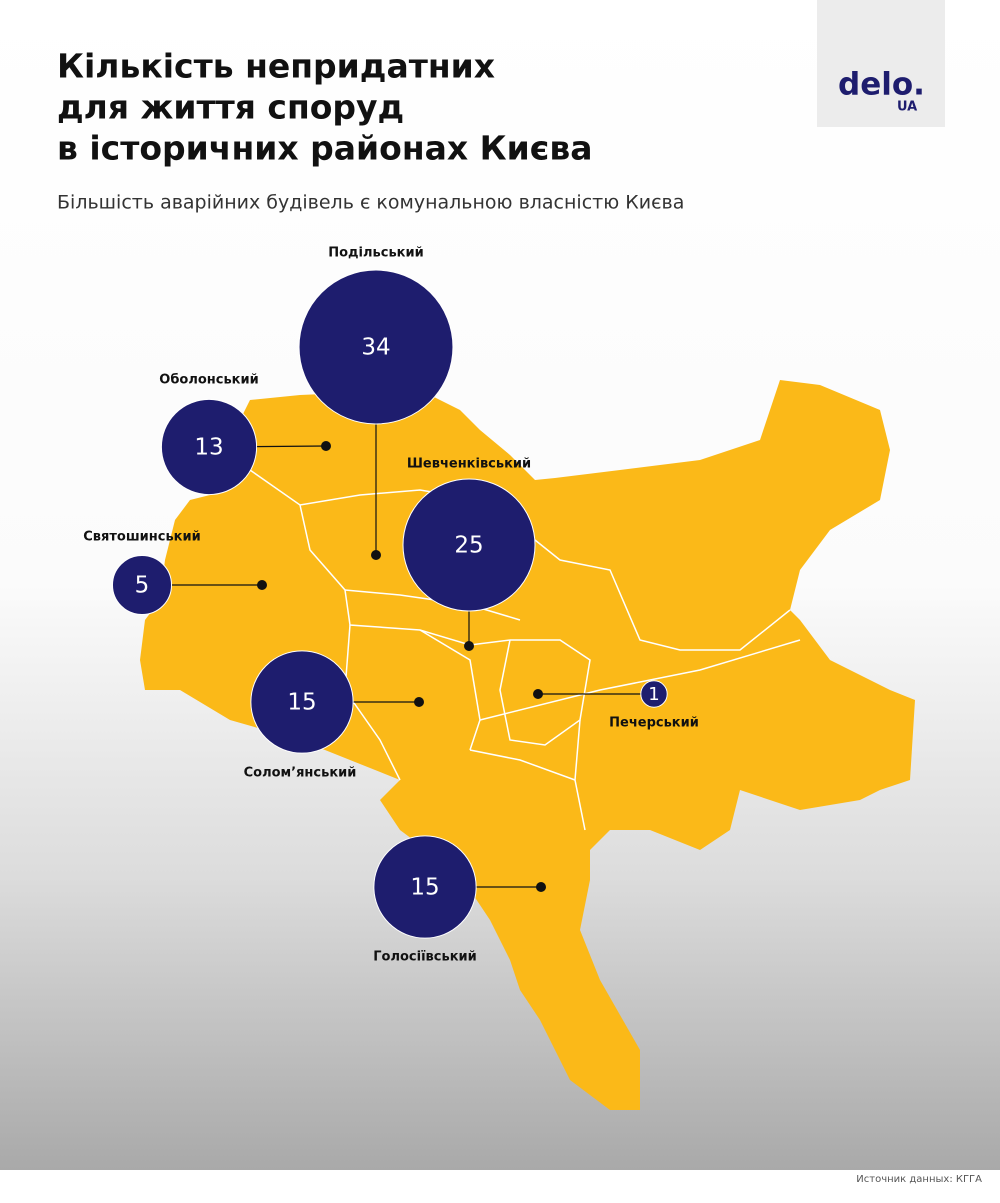  What do you see at coordinates (141, 537) in the screenshot?
I see `district-name: Святошинський` at bounding box center [141, 537].